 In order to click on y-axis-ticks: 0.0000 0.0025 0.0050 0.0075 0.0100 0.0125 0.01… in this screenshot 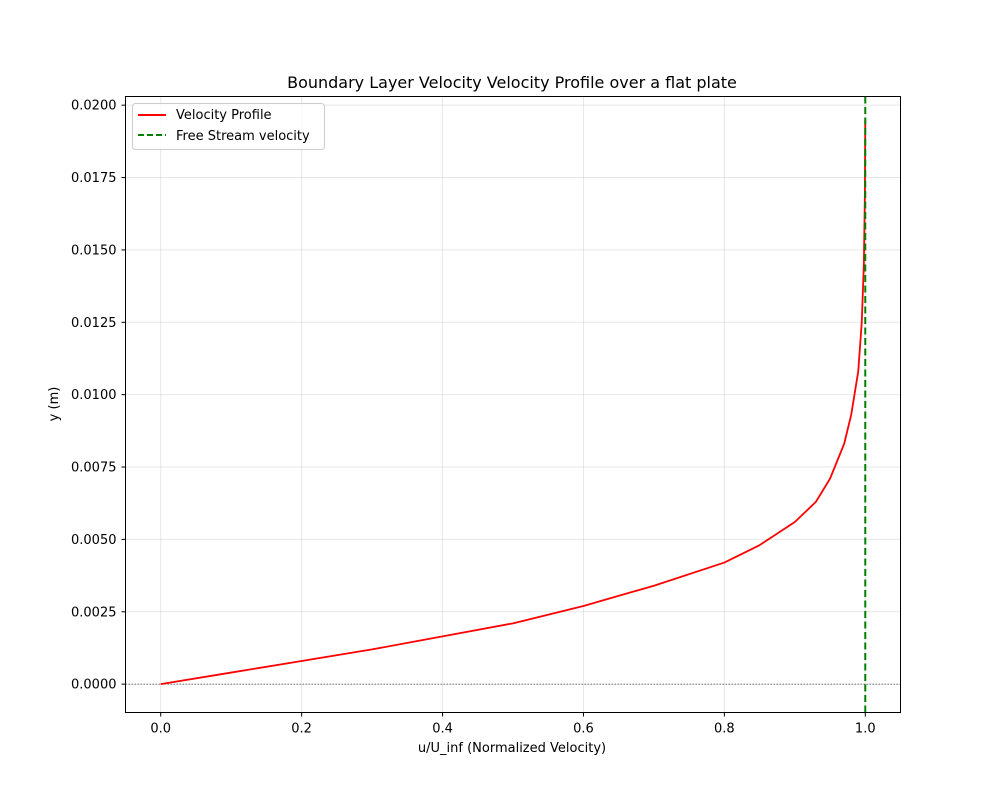, I will do `click(98, 396)`.